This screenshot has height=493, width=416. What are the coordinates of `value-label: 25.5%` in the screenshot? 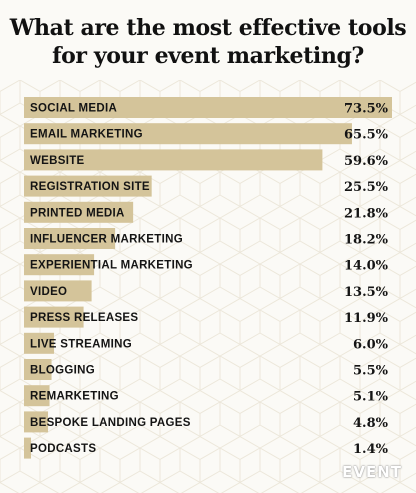 It's located at (366, 187).